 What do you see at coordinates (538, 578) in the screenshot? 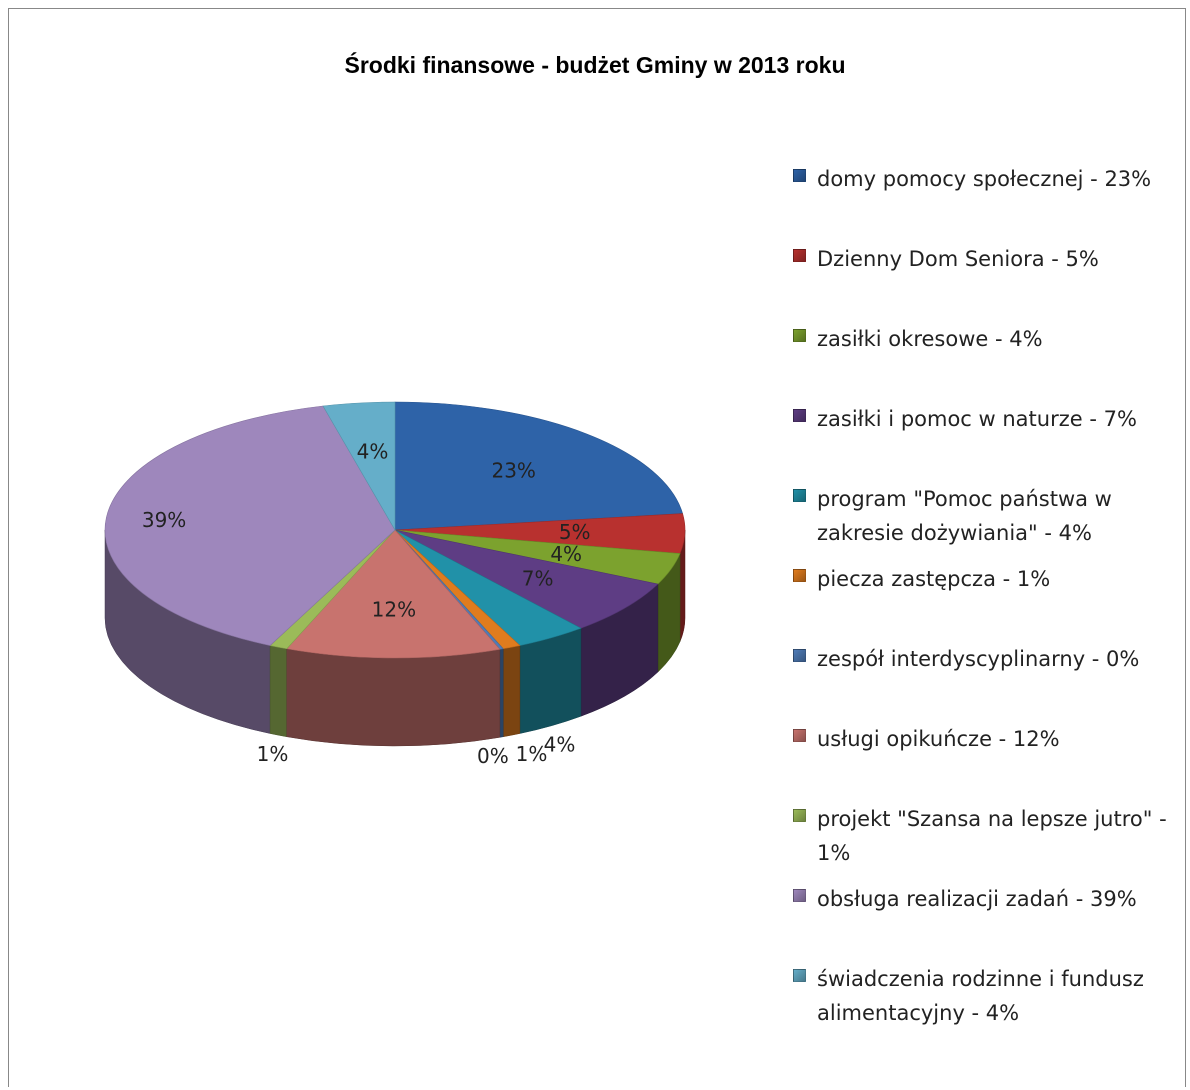
I see `data-label-4: 7%` at bounding box center [538, 578].